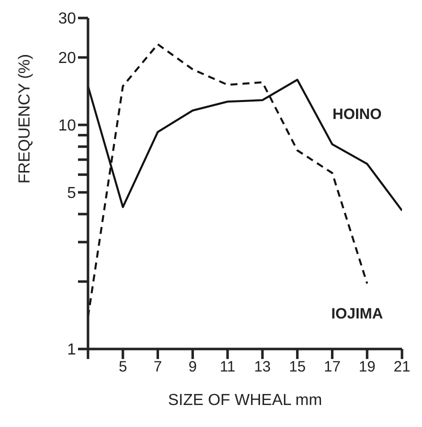 The width and height of the screenshot is (422, 427). Describe the element at coordinates (367, 367) in the screenshot. I see `x-tick-label: 19` at that location.